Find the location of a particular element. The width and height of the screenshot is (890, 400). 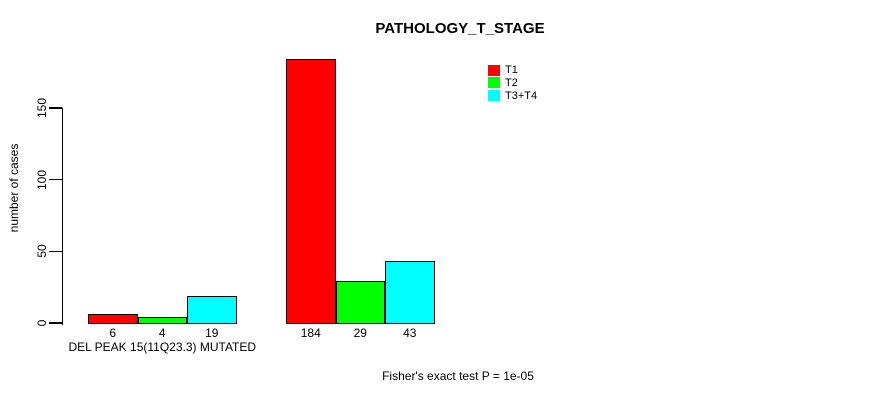

legend-swatch-t1 is located at coordinates (494, 70).